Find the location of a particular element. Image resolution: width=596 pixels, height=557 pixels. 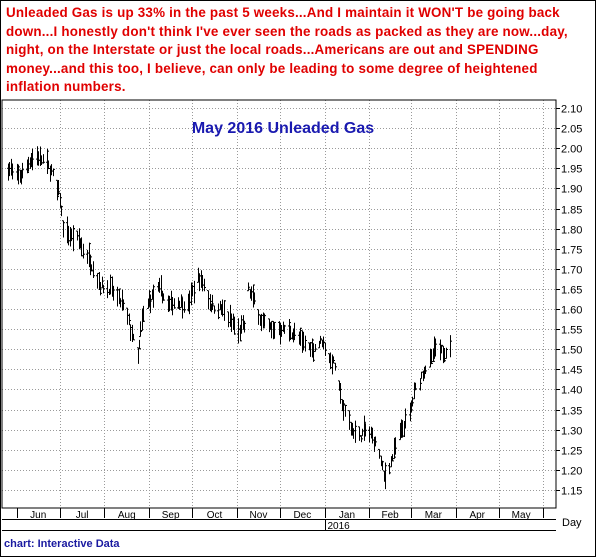

y-tick-label: 1.30 is located at coordinates (571, 432).